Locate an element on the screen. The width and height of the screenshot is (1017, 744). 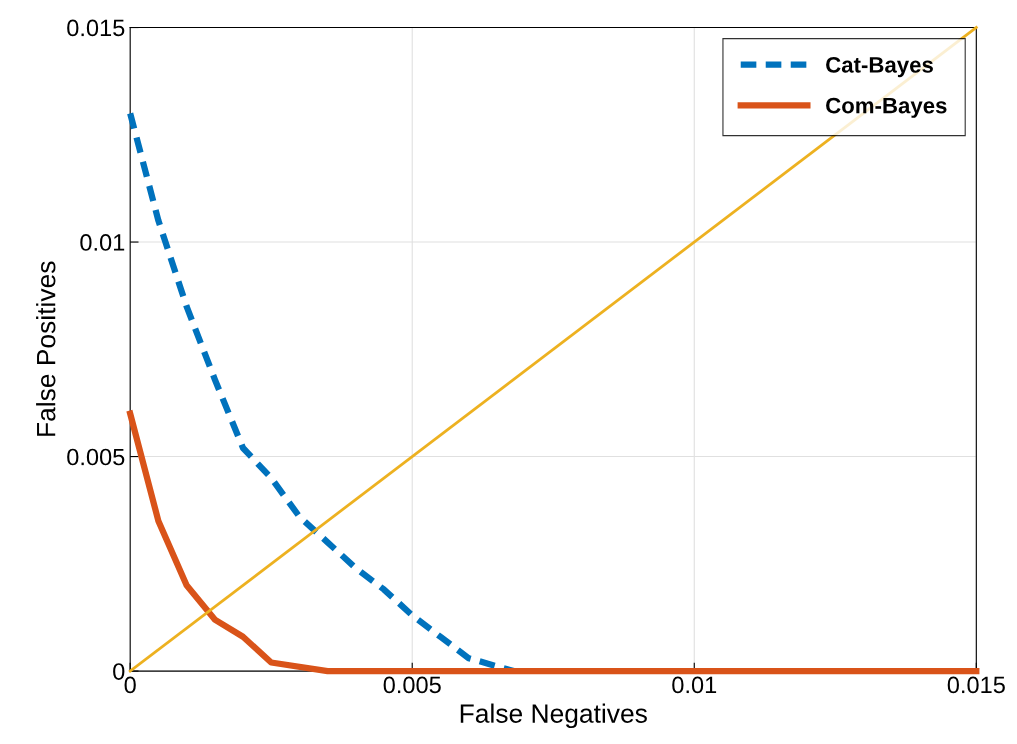
y-tick-label: 0.01 is located at coordinates (102, 242).